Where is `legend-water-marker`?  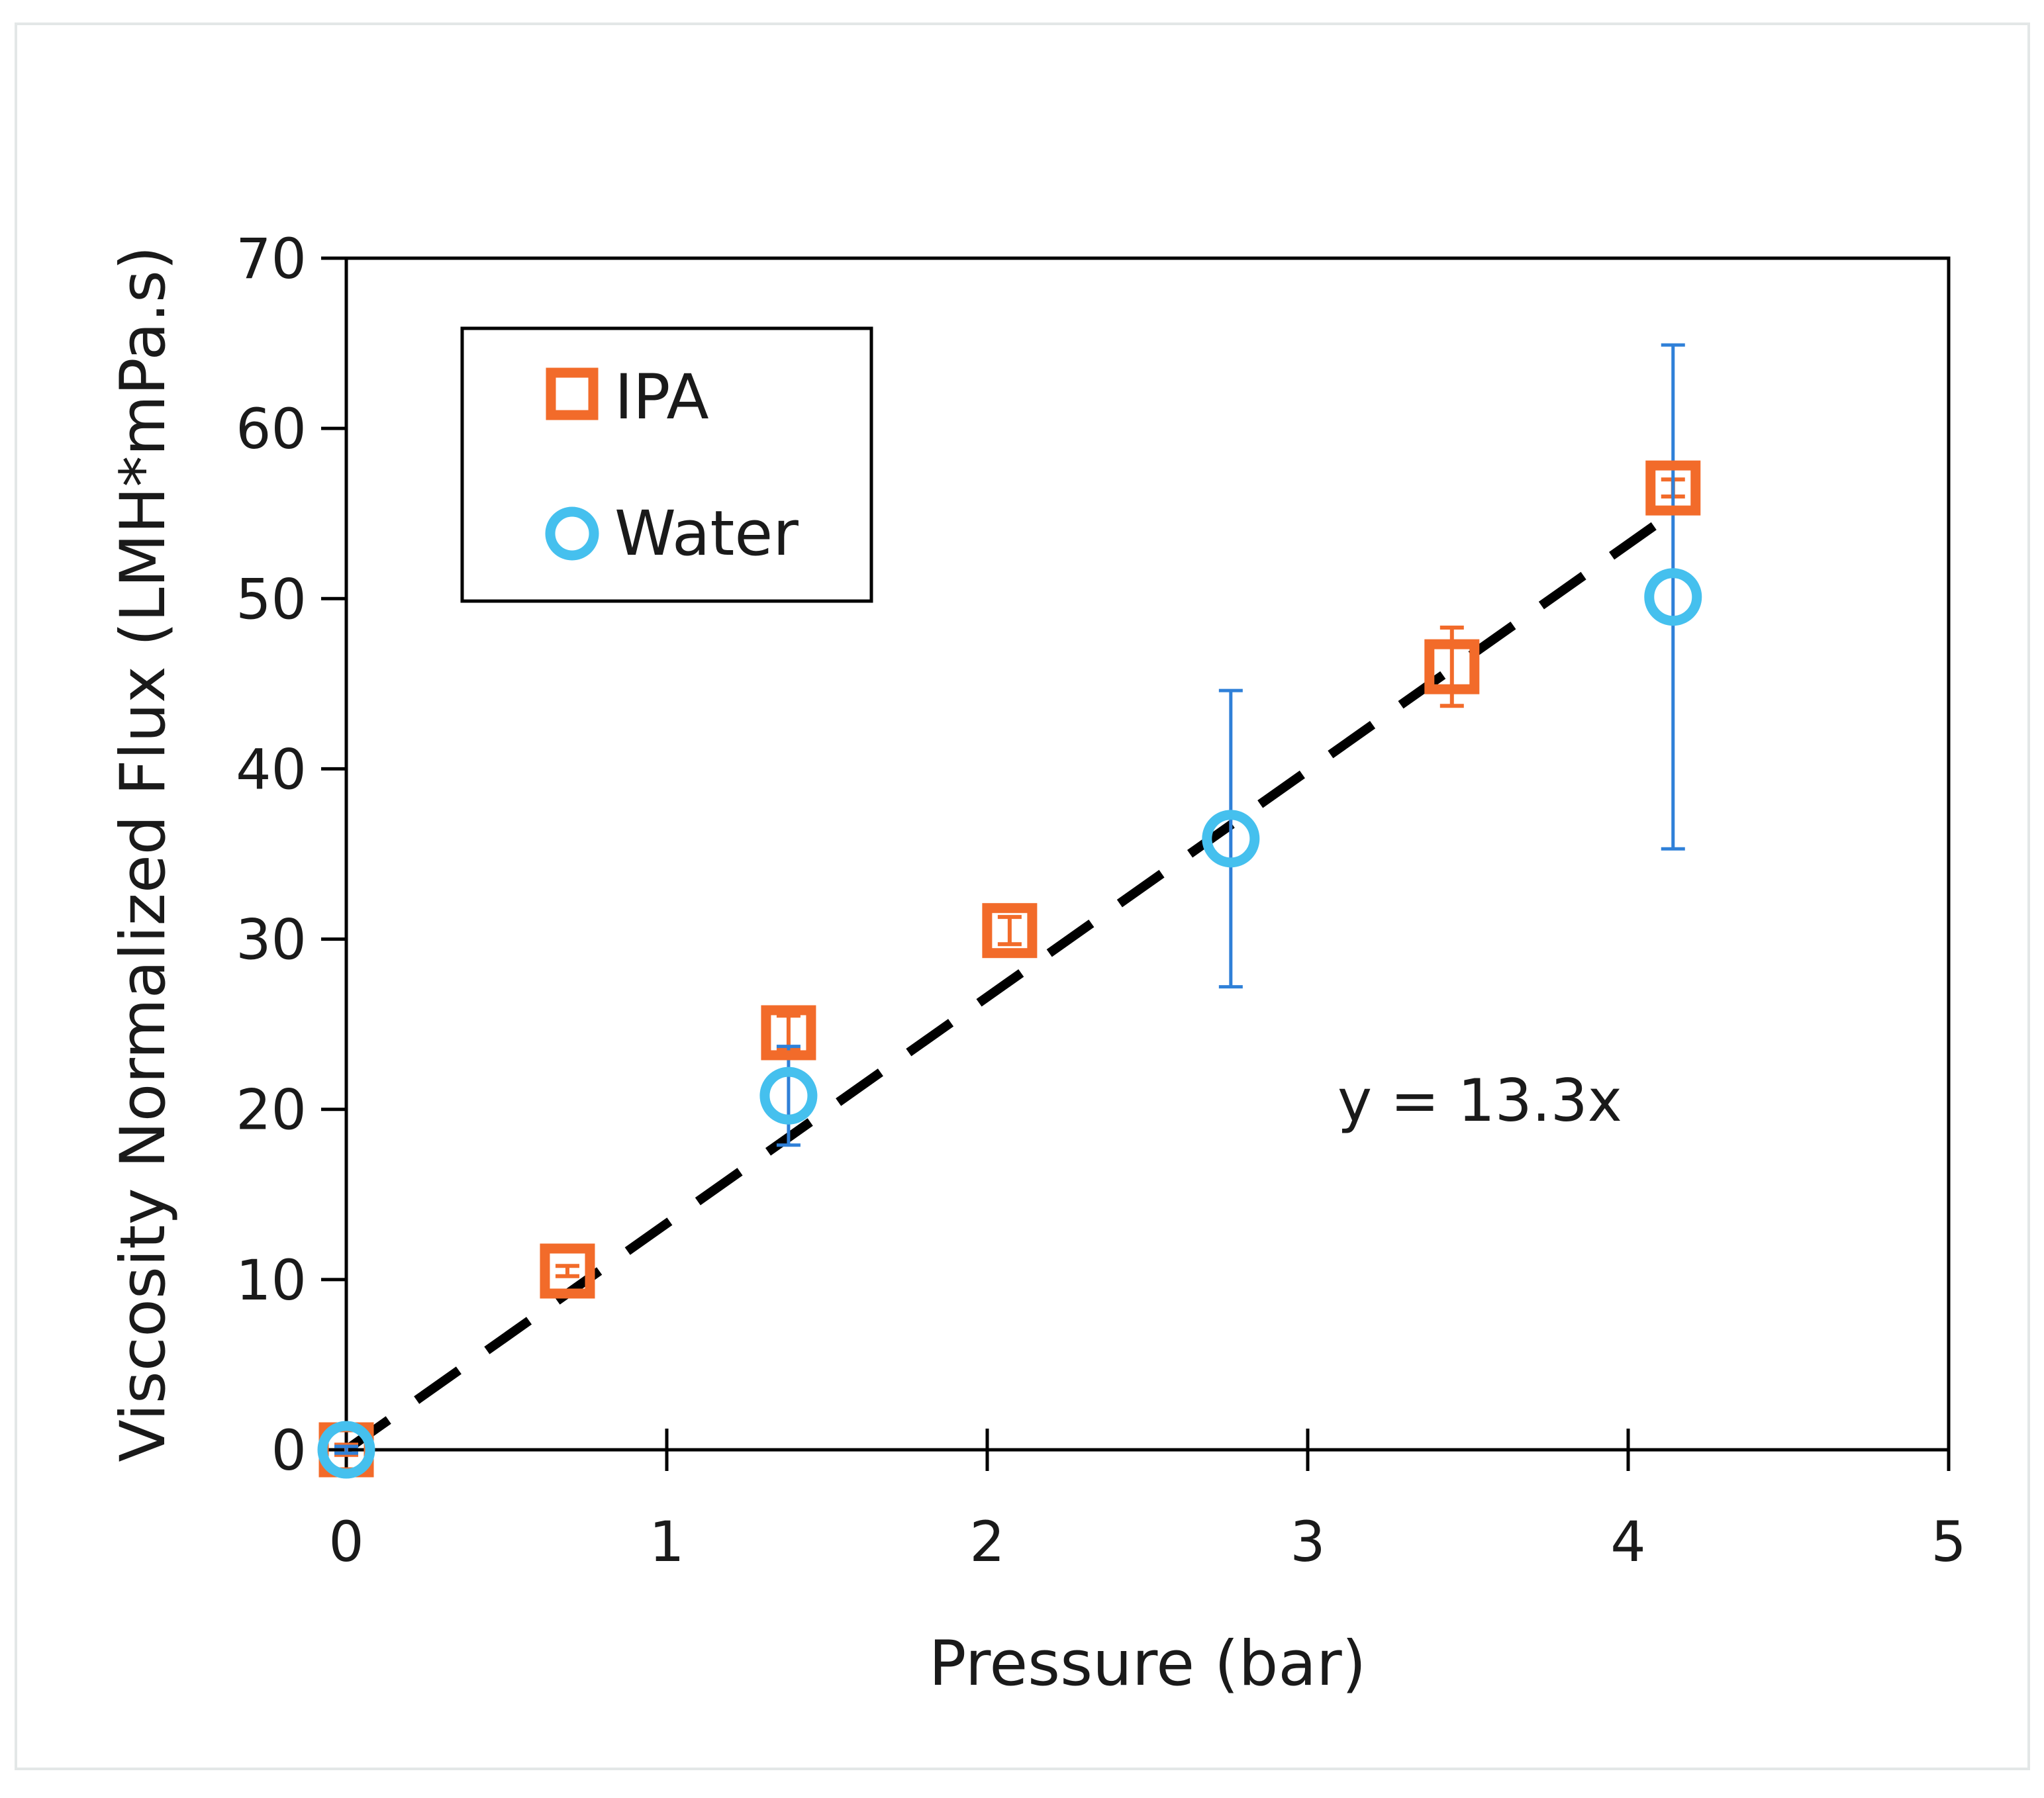 legend-water-marker is located at coordinates (572, 533).